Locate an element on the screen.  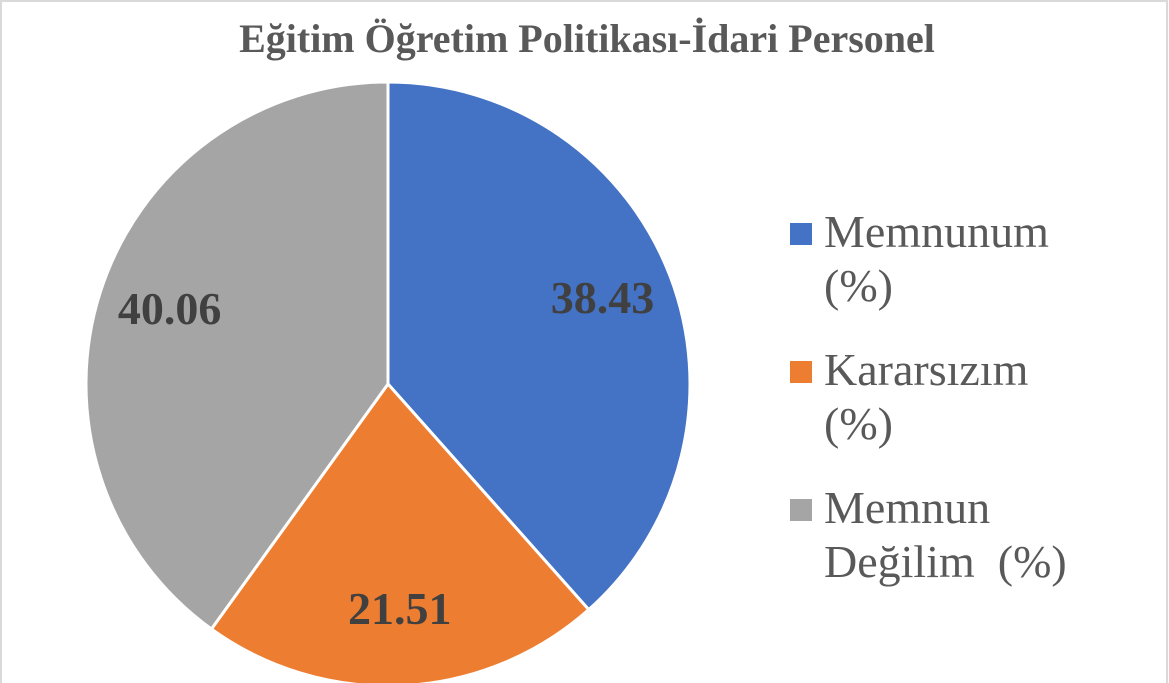
legend-label: Memnun Değilim (%) is located at coordinates (945, 534).